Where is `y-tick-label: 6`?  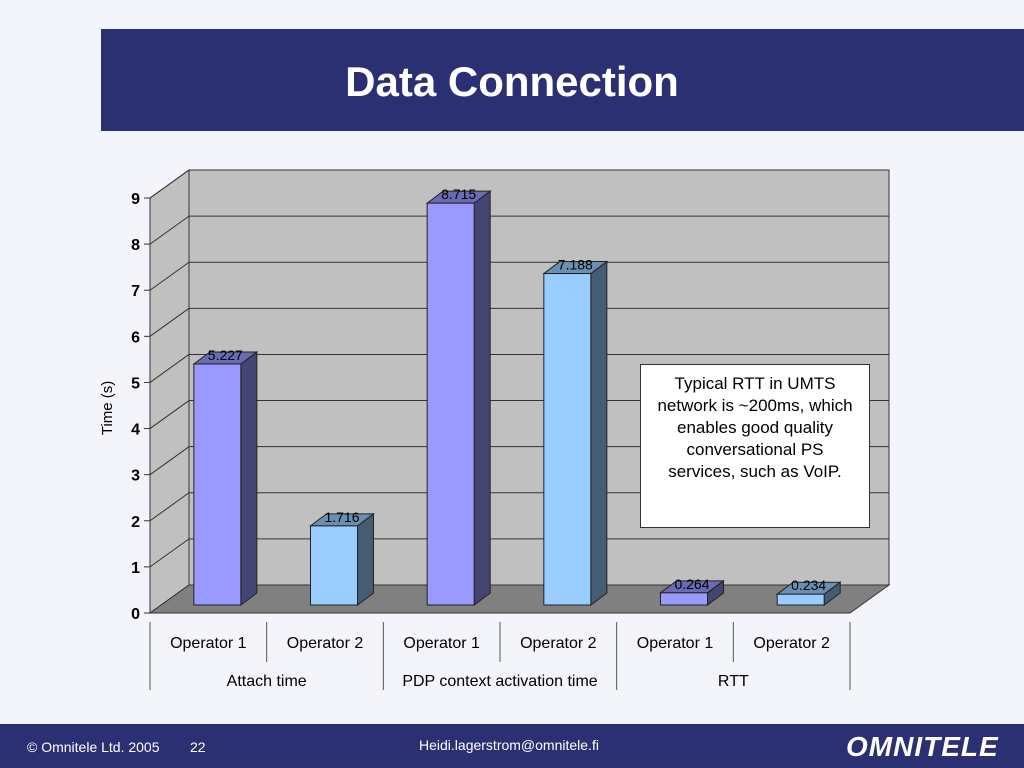 y-tick-label: 6 is located at coordinates (135, 337).